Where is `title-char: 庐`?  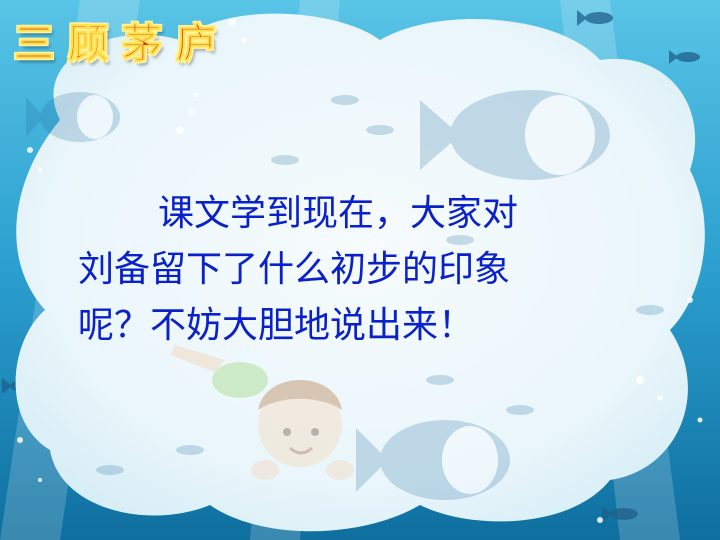 title-char: 庐 is located at coordinates (196, 43).